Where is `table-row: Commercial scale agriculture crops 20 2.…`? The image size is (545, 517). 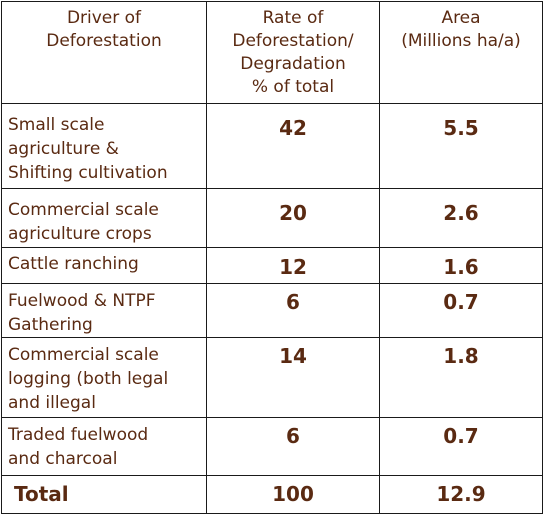
table-row: Commercial scale agriculture crops 20 2.… is located at coordinates (272, 218).